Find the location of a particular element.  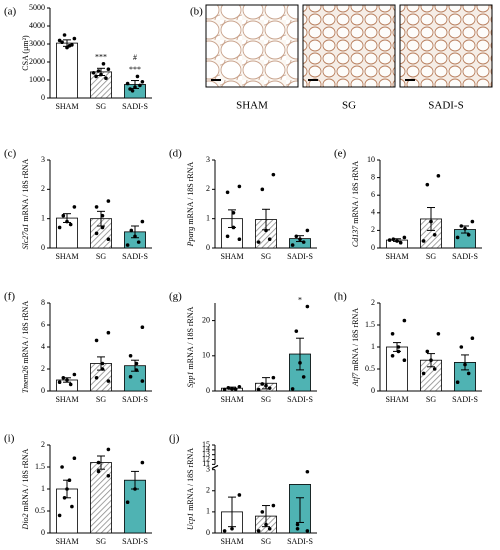

micrograph is located at coordinates (349, 46).